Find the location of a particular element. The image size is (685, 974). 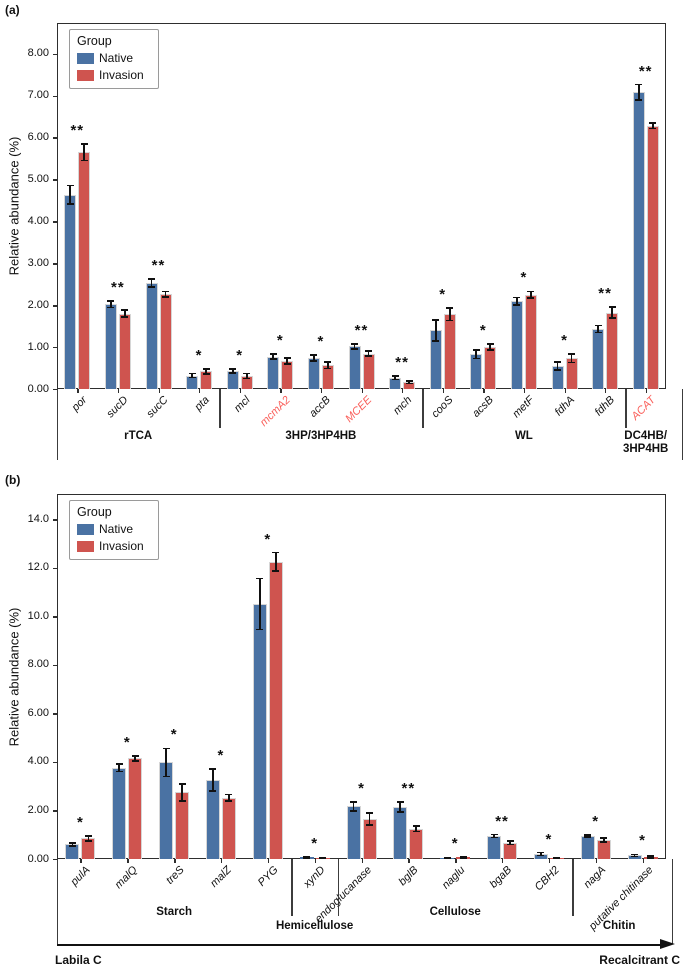

x-category-label: fdhA is located at coordinates (564, 406).